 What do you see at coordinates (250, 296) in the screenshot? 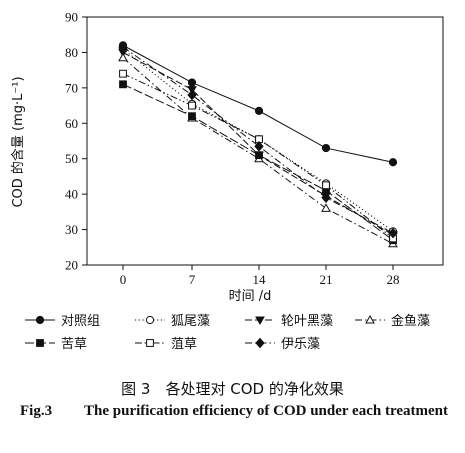
I see `x-axis-title: 时间 /d` at bounding box center [250, 296].